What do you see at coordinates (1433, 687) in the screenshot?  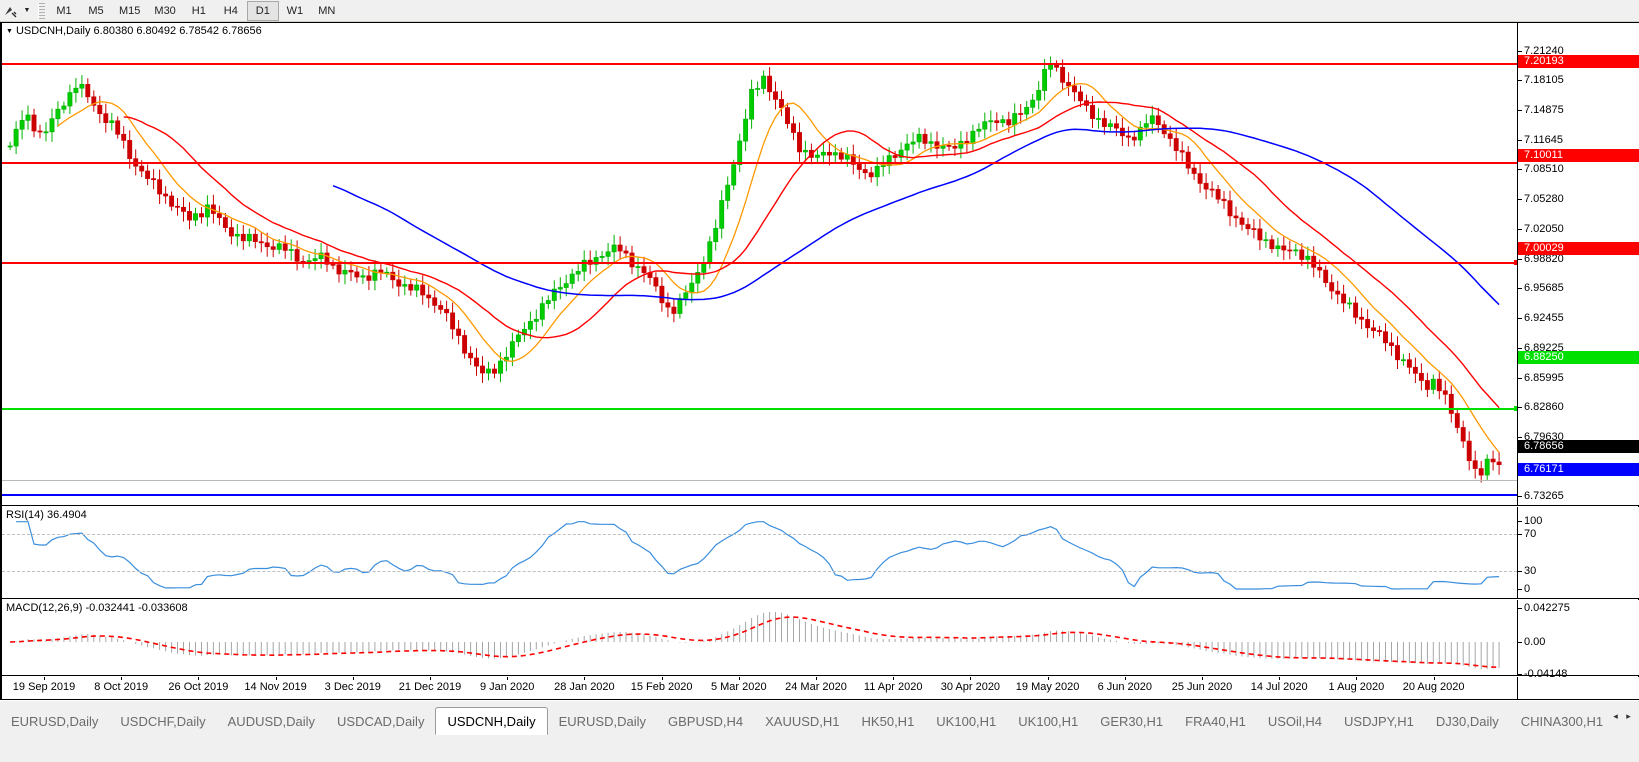 I see `date-label: 20 Aug 2020` at bounding box center [1433, 687].